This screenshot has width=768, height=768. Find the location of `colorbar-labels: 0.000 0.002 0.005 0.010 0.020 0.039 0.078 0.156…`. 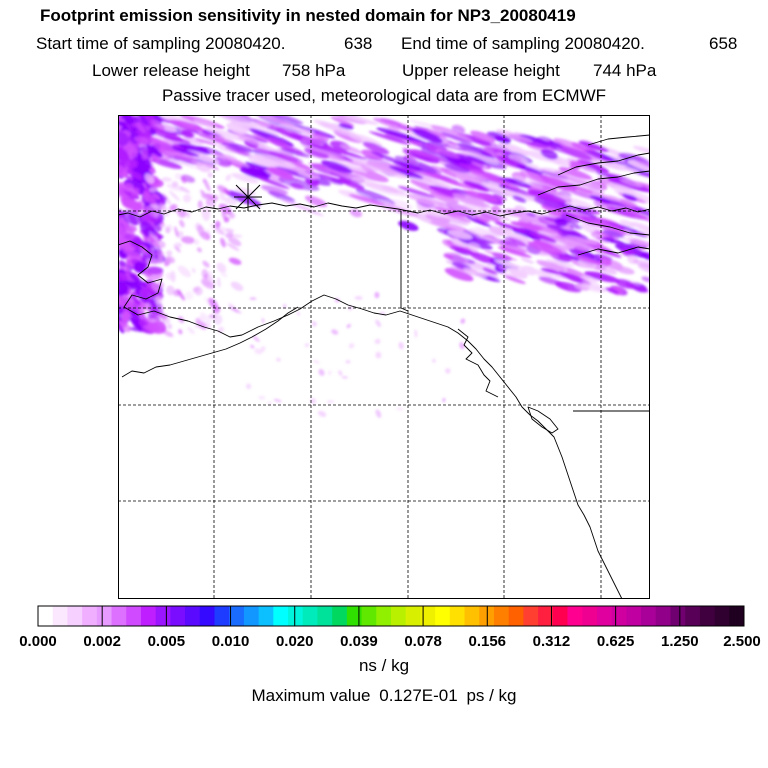

colorbar-labels: 0.000 0.002 0.005 0.010 0.020 0.039 0.078 0.156… is located at coordinates (390, 641).